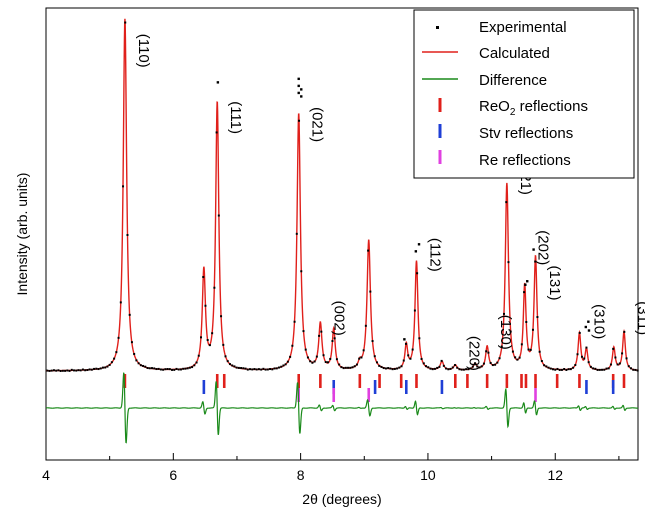 The height and width of the screenshot is (521, 645). What do you see at coordinates (554, 282) in the screenshot?
I see `peak-label: (131)` at bounding box center [554, 282].